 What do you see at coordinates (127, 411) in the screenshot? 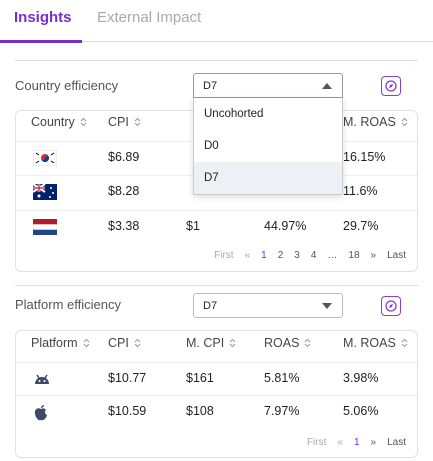
I see `table-cell: $10.59` at bounding box center [127, 411].